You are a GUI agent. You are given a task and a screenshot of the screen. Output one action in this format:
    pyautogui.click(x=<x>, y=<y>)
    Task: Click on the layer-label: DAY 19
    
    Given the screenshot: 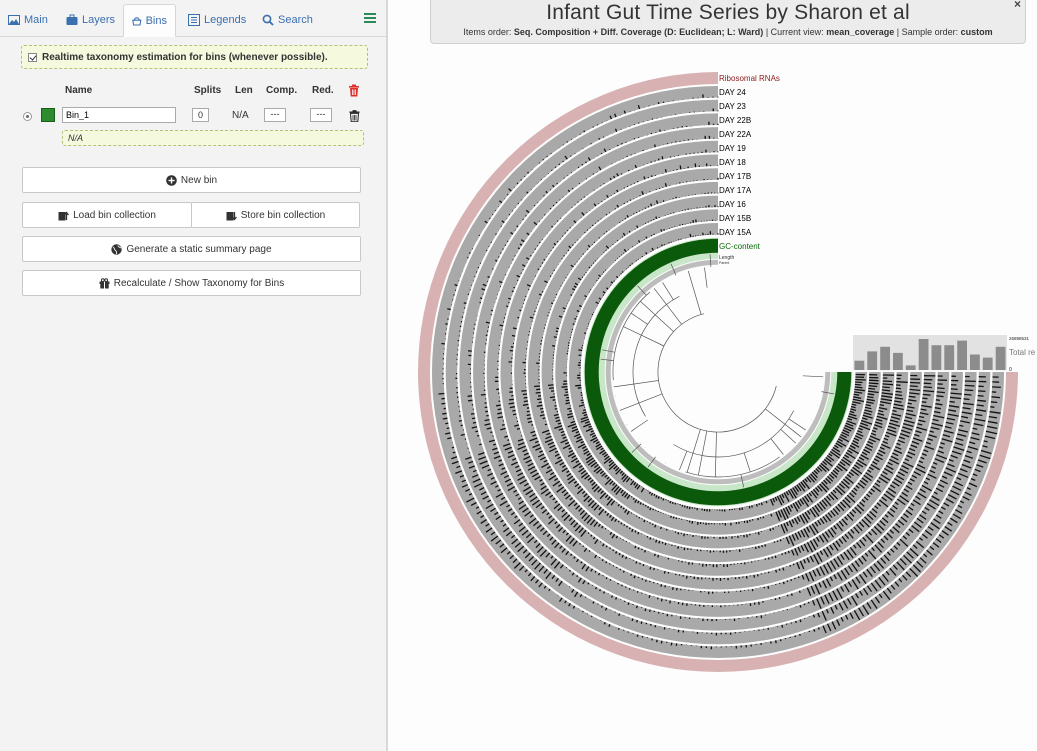 What is the action you would take?
    pyautogui.click(x=732, y=148)
    